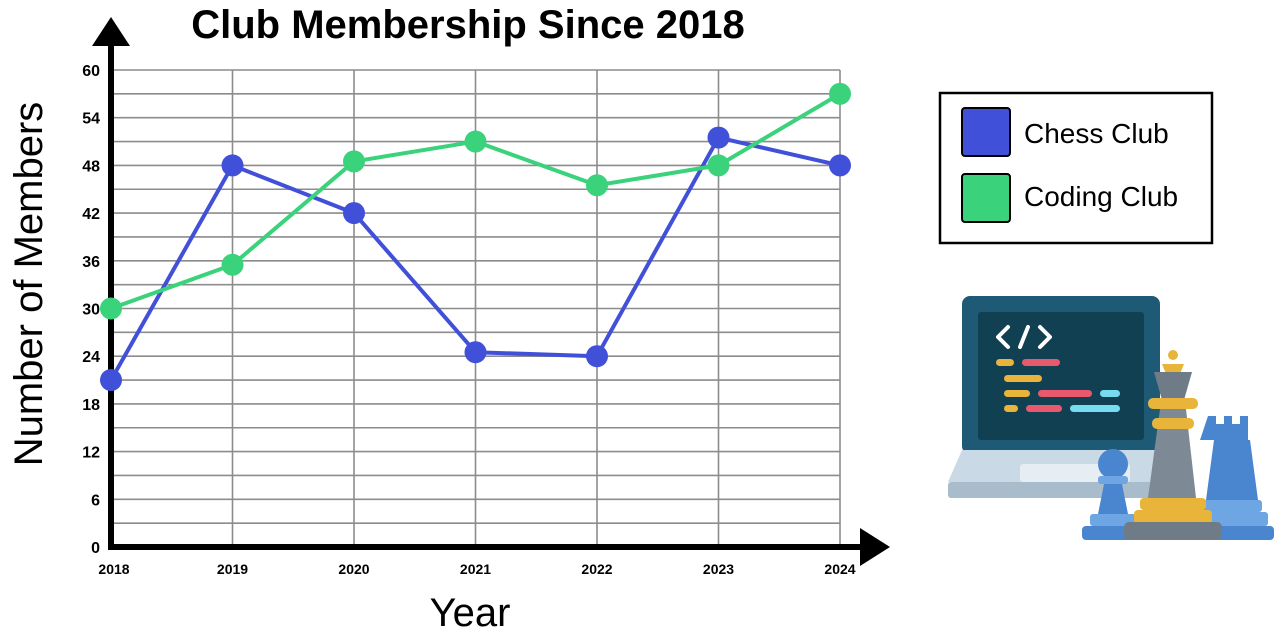 The image size is (1276, 632). I want to click on legend-label-coding: Coding Club, so click(1101, 196).